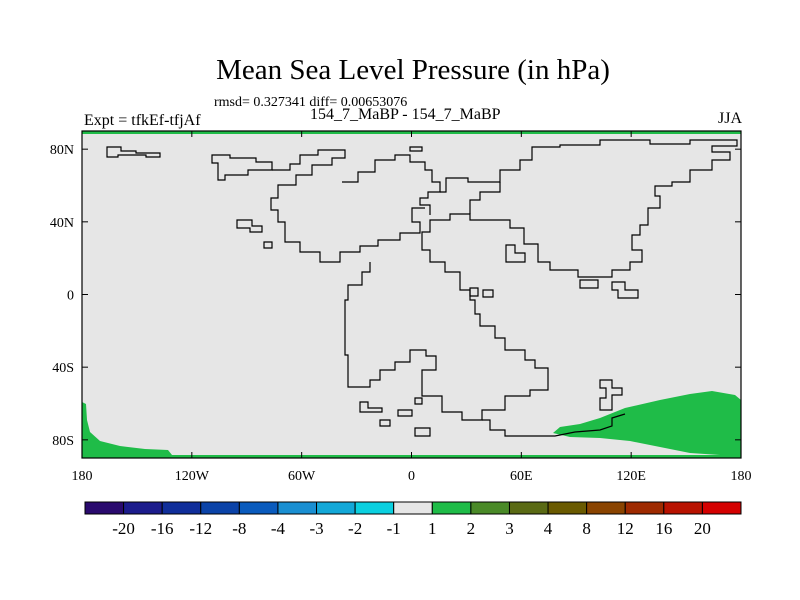  What do you see at coordinates (302, 476) in the screenshot?
I see `x-tick-label: 60W` at bounding box center [302, 476].